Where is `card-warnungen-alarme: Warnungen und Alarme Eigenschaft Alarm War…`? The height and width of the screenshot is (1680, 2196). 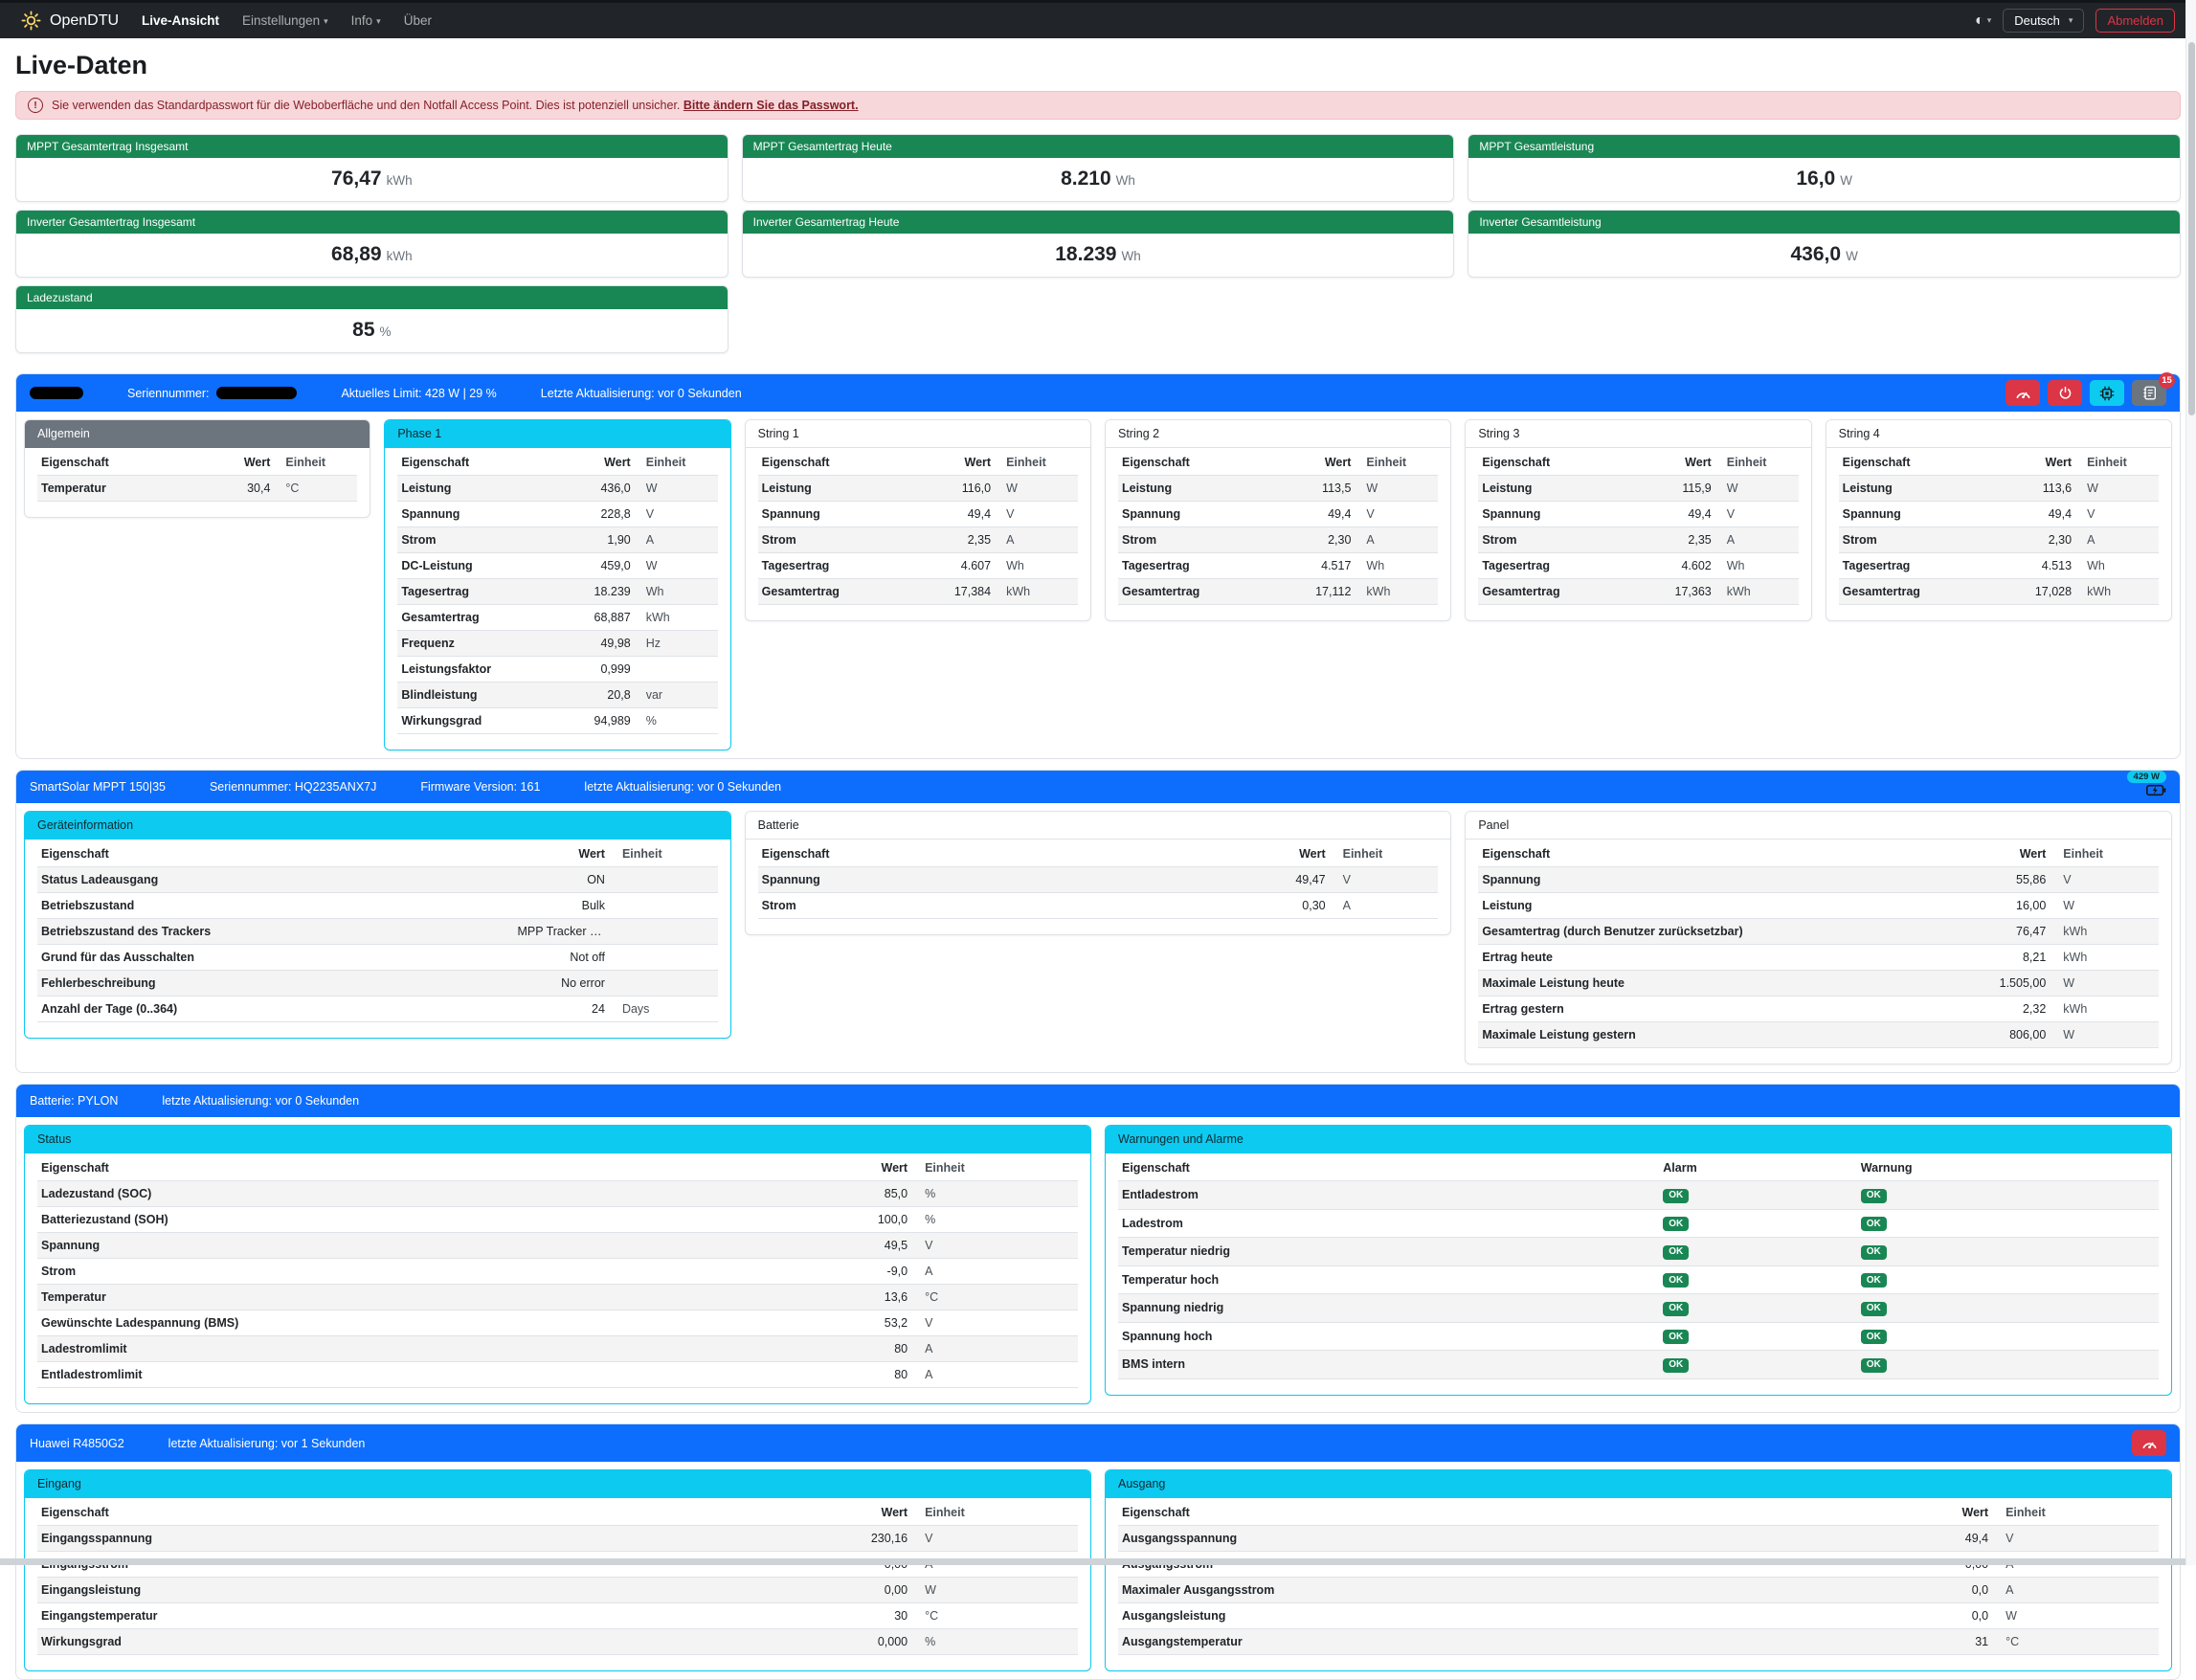
card-warnungen-alarme: Warnungen und Alarme Eigenschaft Alarm War… is located at coordinates (1638, 1261).